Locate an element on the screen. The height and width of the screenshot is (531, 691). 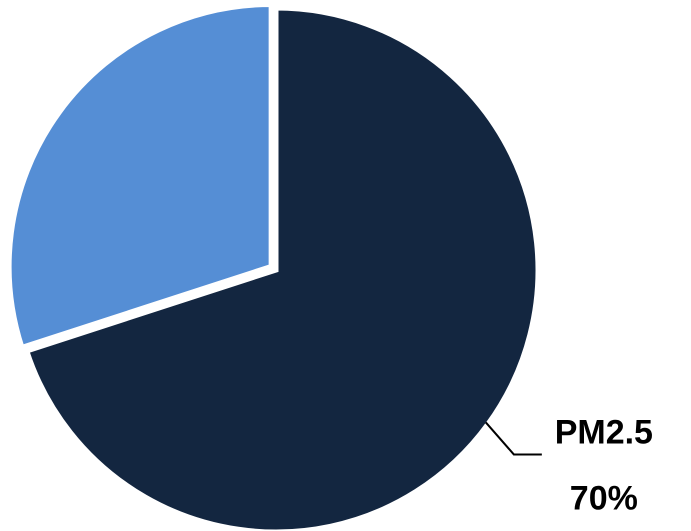
slice-value-label: 70% is located at coordinates (604, 498).